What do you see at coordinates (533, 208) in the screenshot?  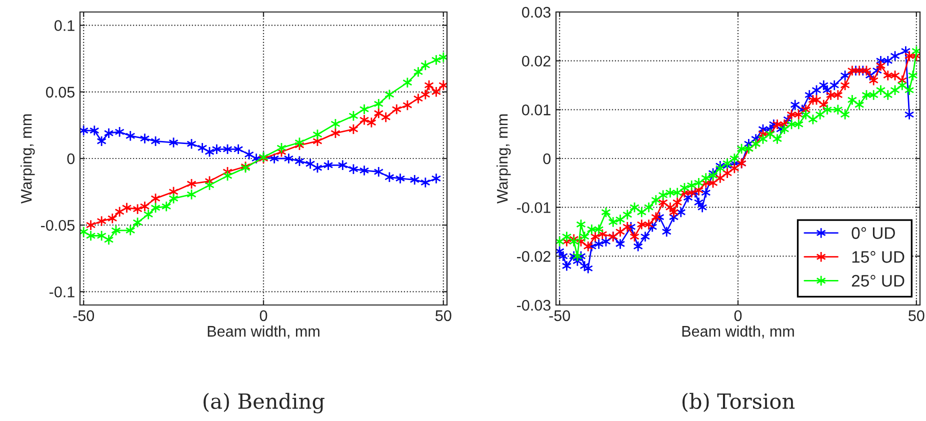 I see `y-tick-label: -0.01` at bounding box center [533, 208].